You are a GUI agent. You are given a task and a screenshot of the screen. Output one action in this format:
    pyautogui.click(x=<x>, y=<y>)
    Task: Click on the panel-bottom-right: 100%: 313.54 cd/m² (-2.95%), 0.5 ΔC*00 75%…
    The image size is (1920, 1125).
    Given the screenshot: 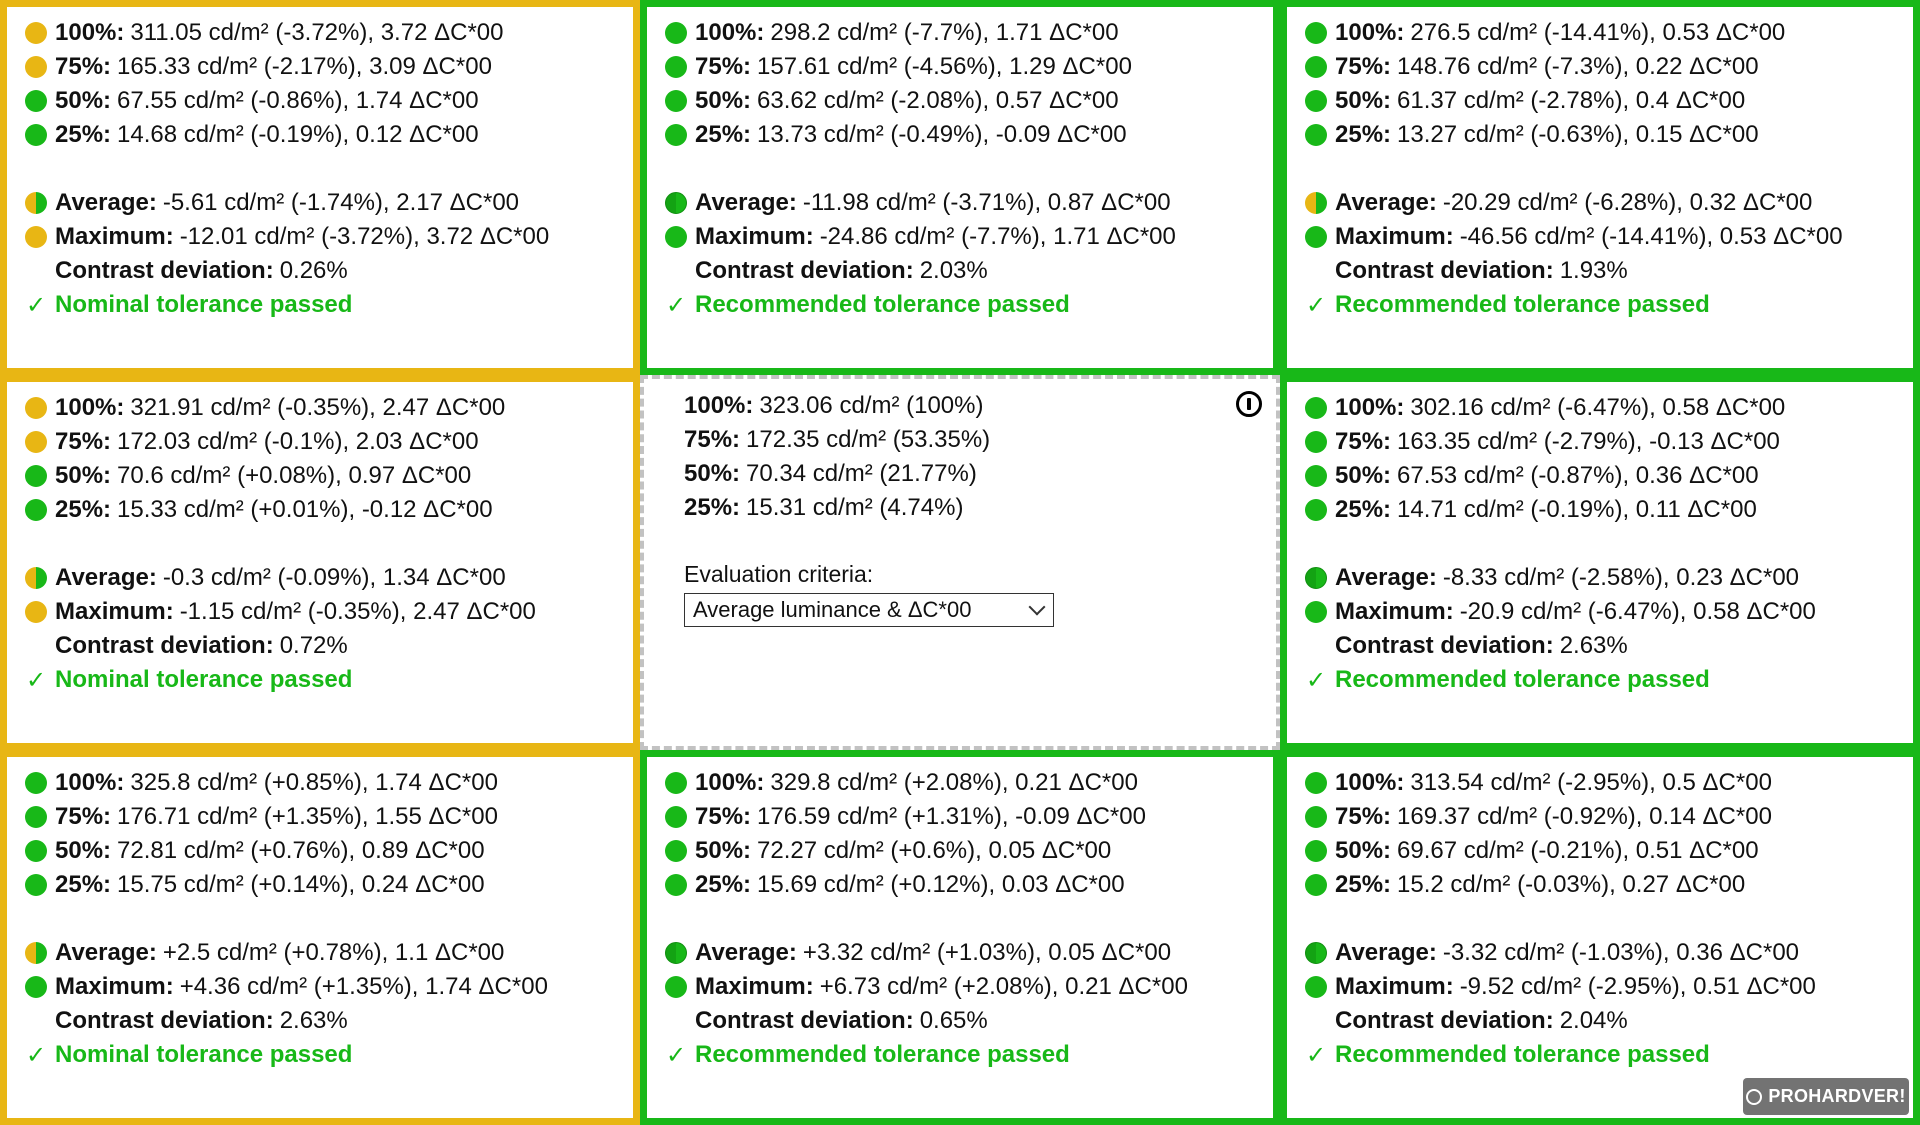 What is the action you would take?
    pyautogui.click(x=1600, y=937)
    